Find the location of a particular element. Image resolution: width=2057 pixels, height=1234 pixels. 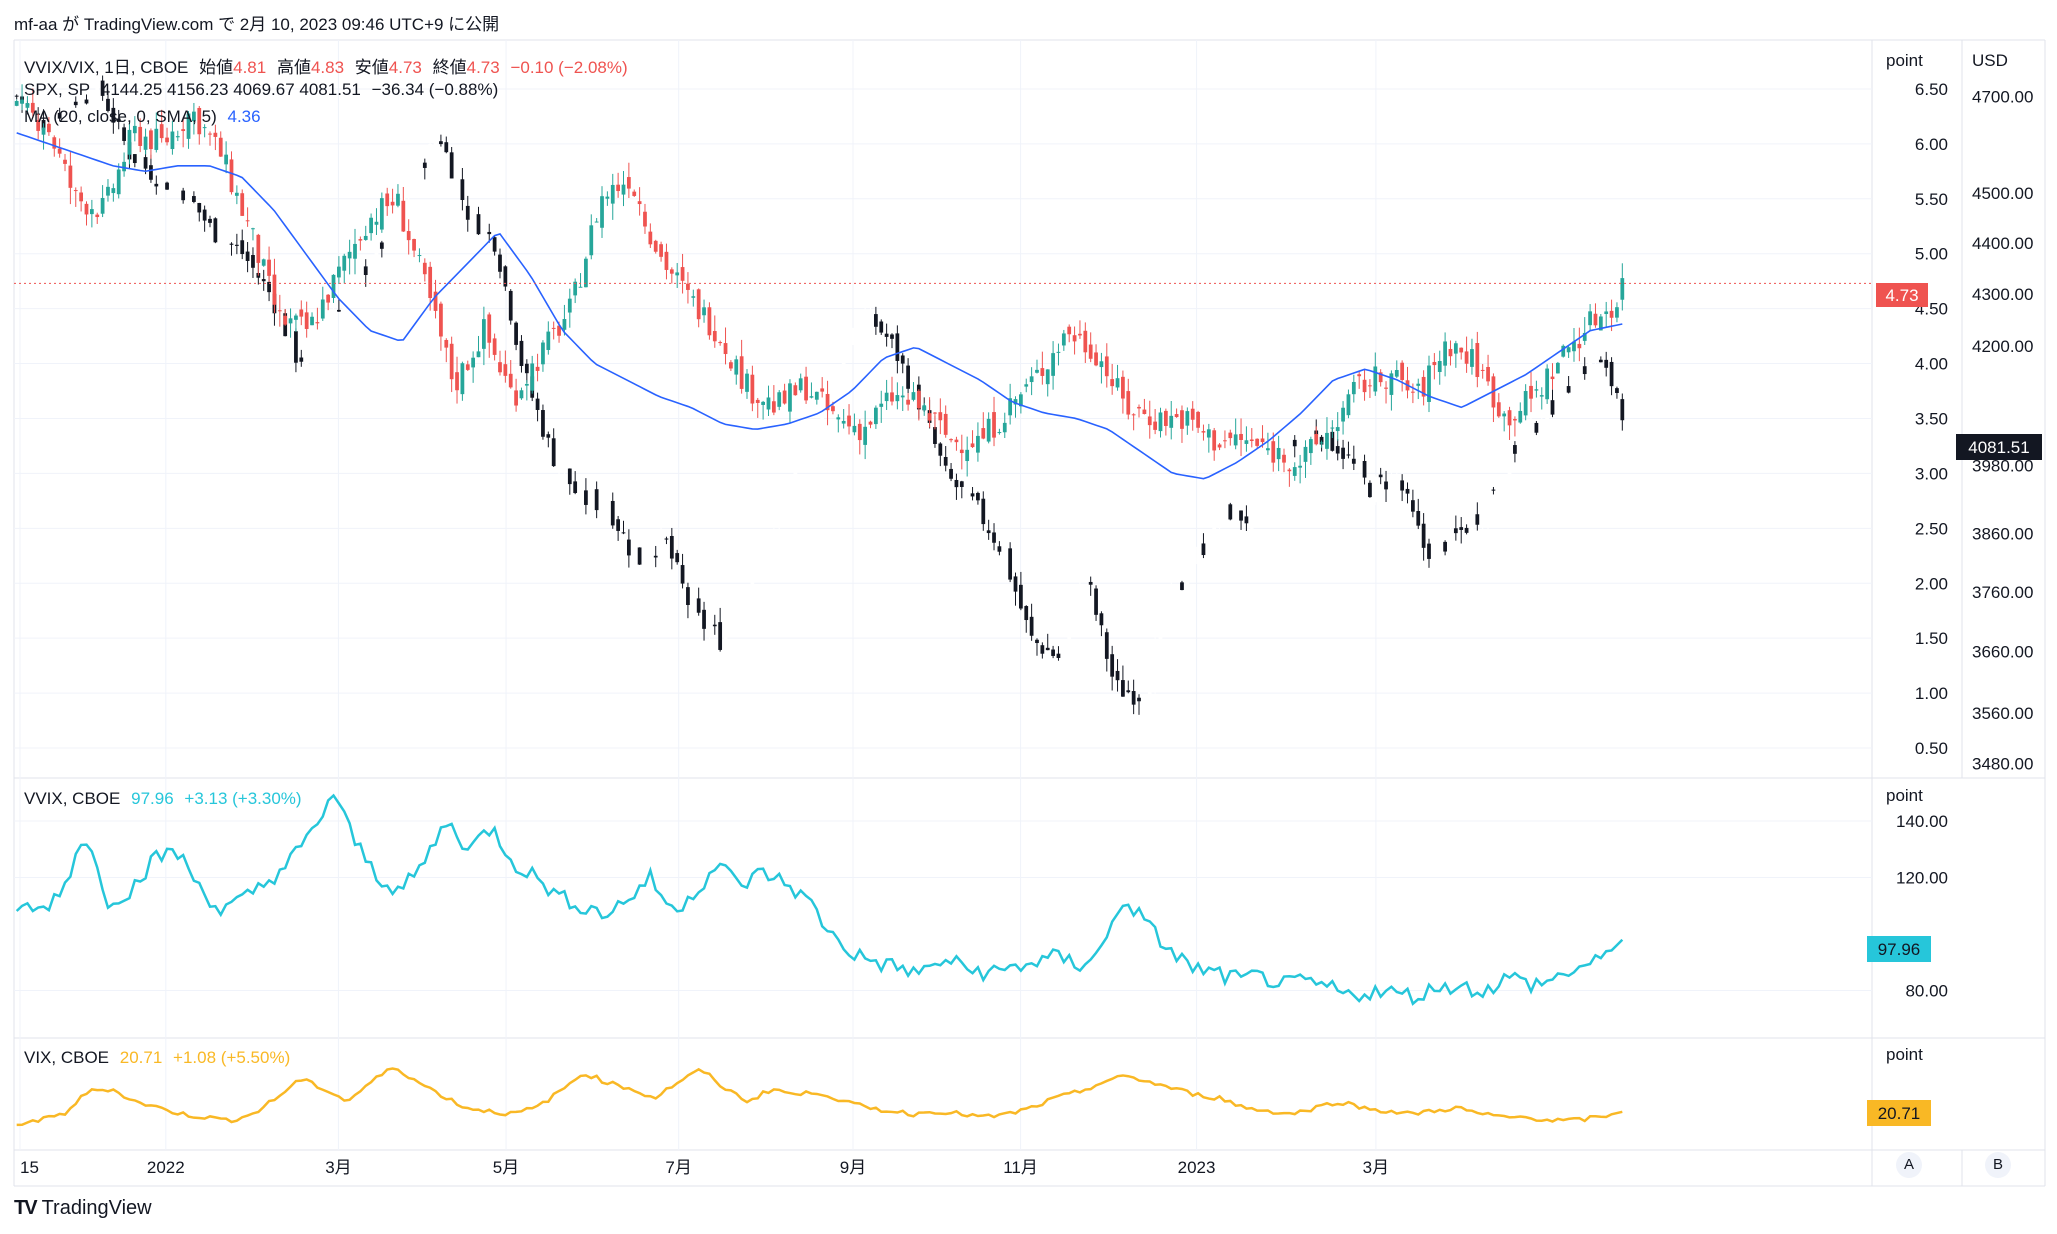

spx-symbol: SPX, SP is located at coordinates (57, 89).